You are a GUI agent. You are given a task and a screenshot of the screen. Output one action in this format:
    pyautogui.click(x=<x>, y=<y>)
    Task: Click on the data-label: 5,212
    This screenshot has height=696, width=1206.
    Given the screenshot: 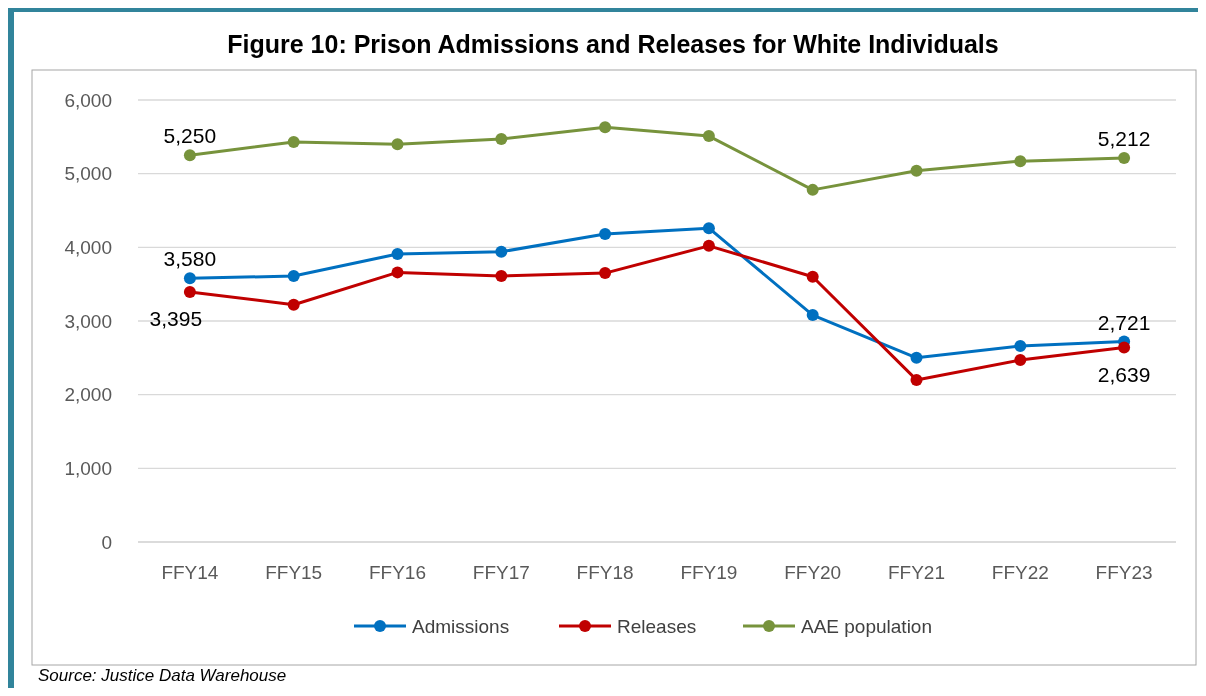 What is the action you would take?
    pyautogui.click(x=1124, y=139)
    